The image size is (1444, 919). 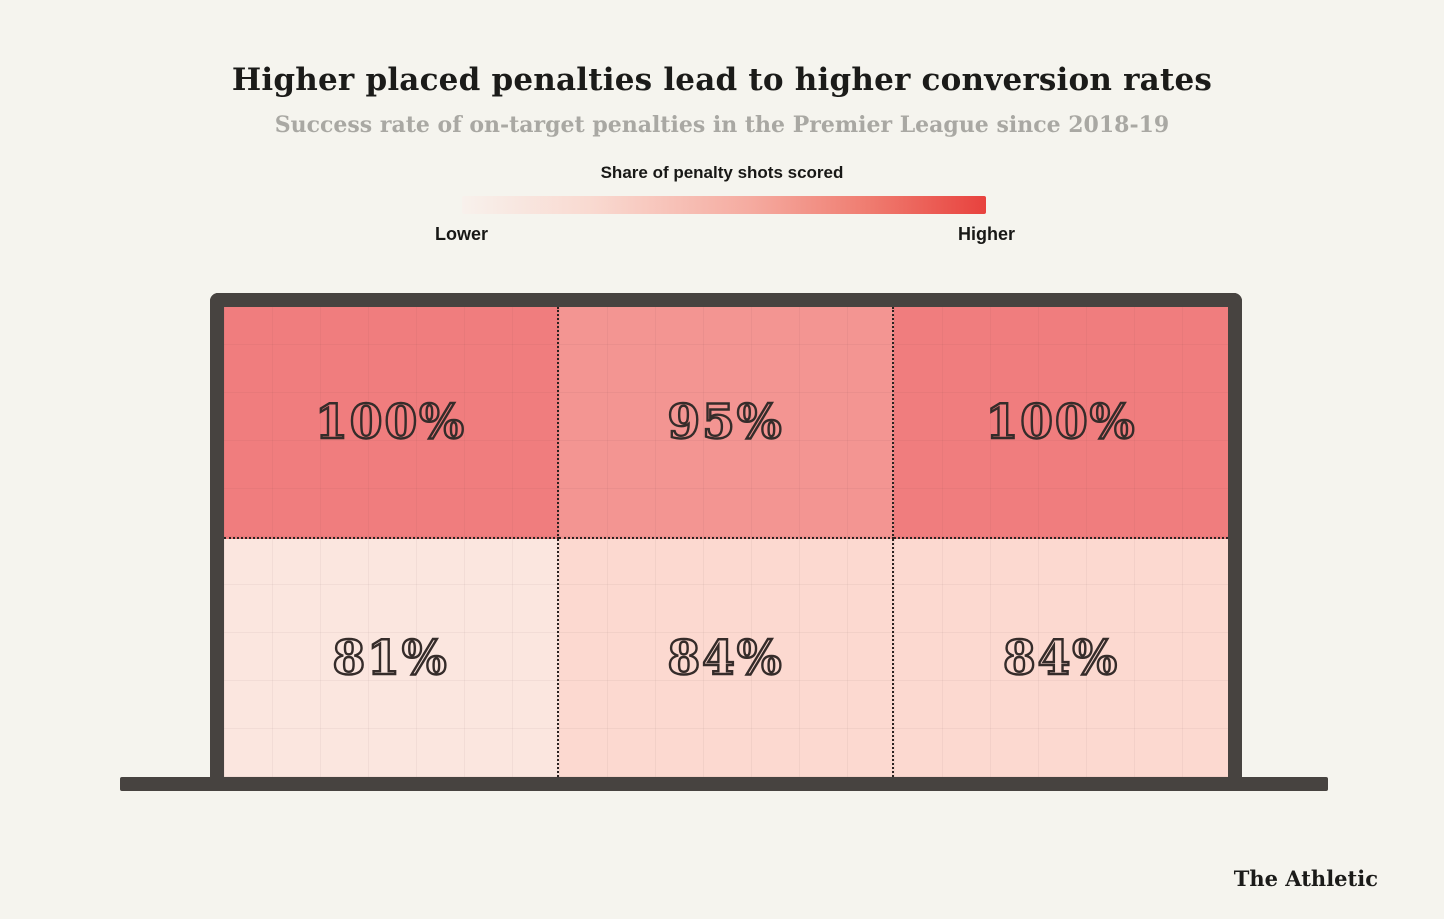 I want to click on color-scale-gradient-bar, so click(x=724, y=205).